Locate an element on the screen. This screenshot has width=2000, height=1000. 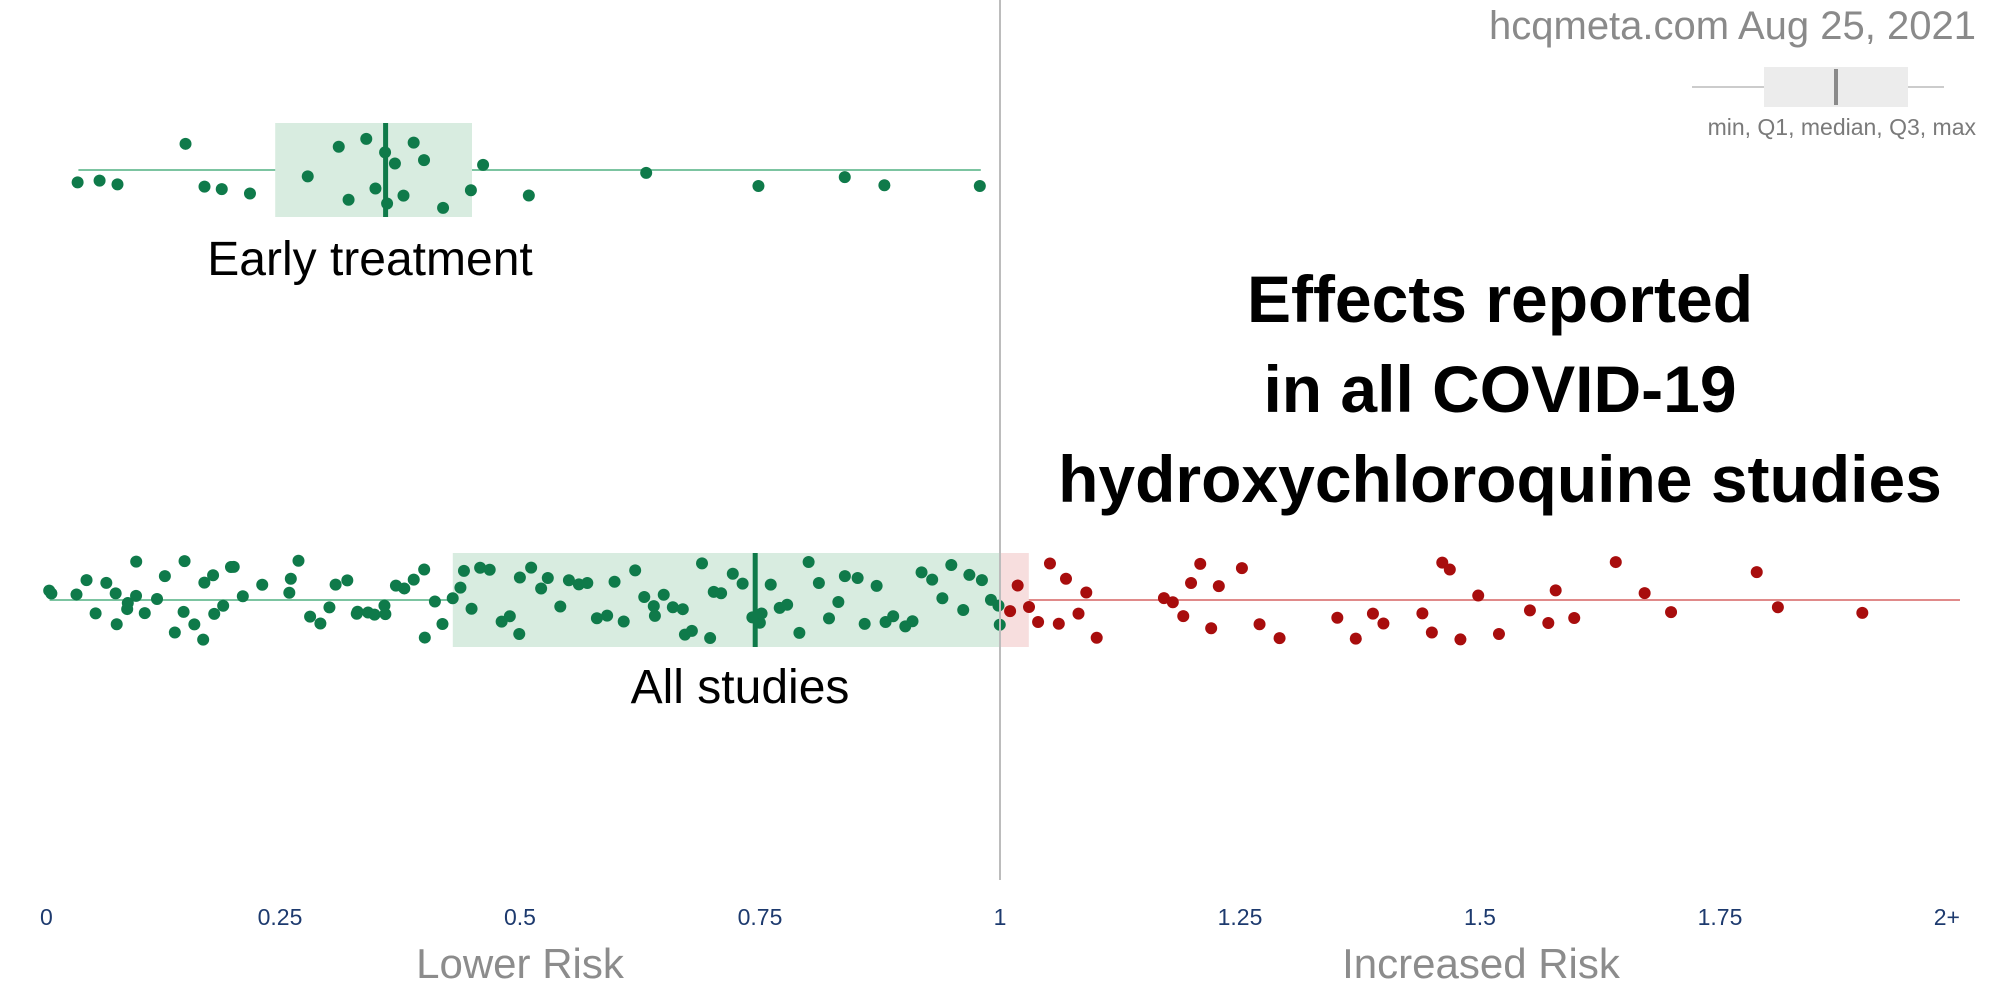
x-tick-label: 2+ is located at coordinates (1947, 917).